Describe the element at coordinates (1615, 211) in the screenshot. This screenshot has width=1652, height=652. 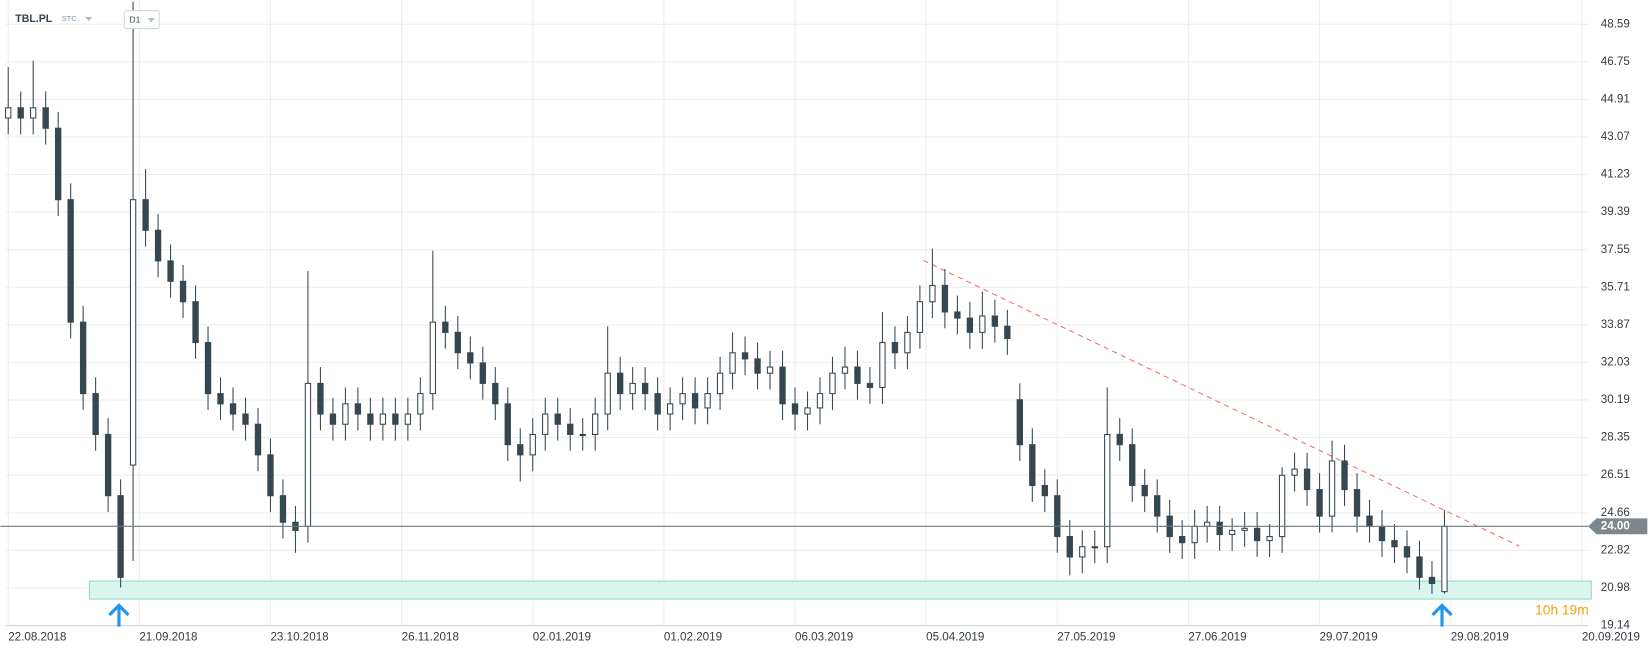
I see `y-tick-label: 39.39` at that location.